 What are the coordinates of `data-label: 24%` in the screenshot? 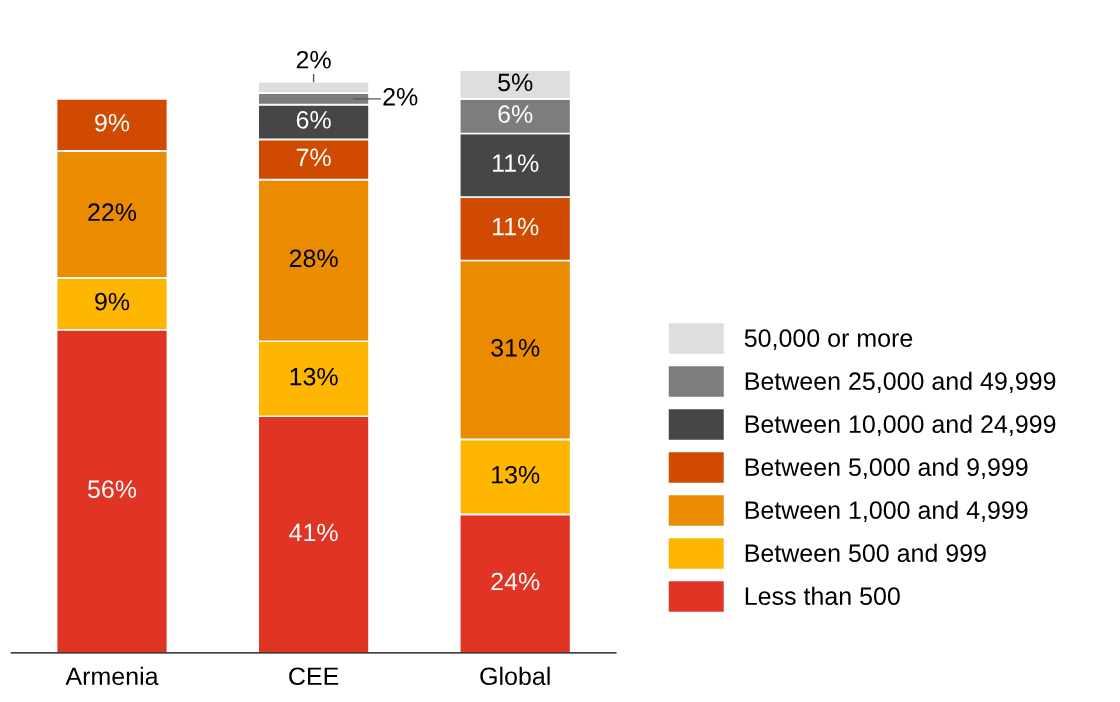 It's located at (515, 581).